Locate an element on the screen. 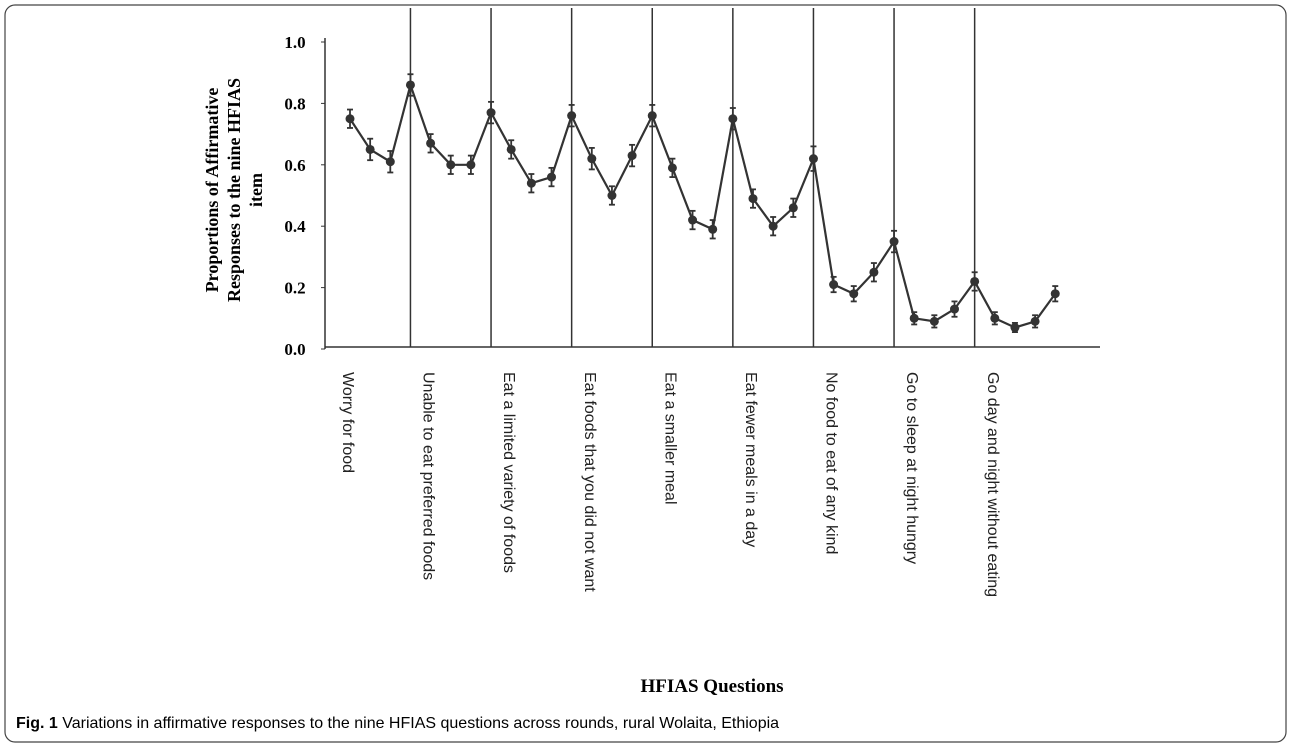 This screenshot has height=747, width=1292. caption-label: Fig. 1 is located at coordinates (37, 723).